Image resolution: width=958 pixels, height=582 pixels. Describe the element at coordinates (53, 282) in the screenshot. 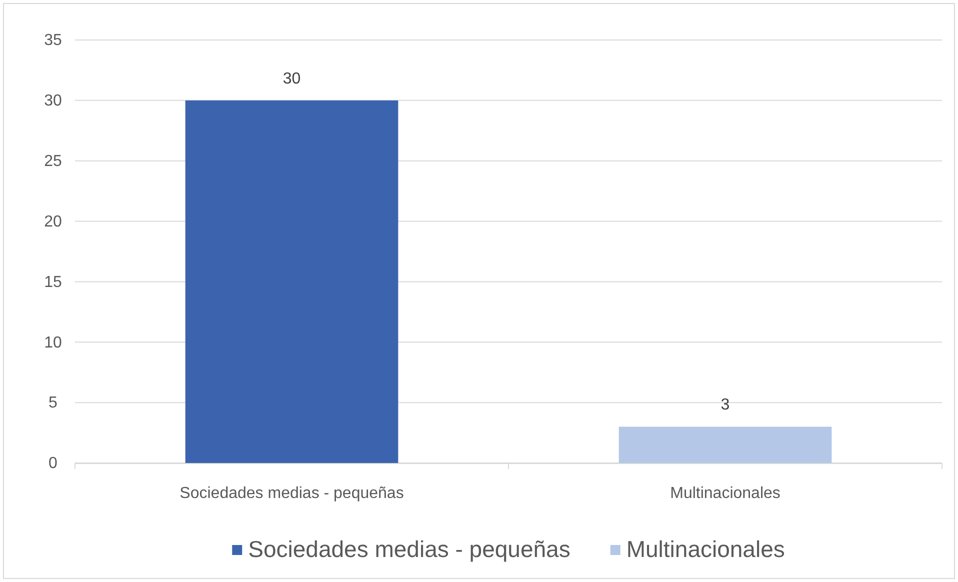

I see `y-tick-label: 15` at that location.